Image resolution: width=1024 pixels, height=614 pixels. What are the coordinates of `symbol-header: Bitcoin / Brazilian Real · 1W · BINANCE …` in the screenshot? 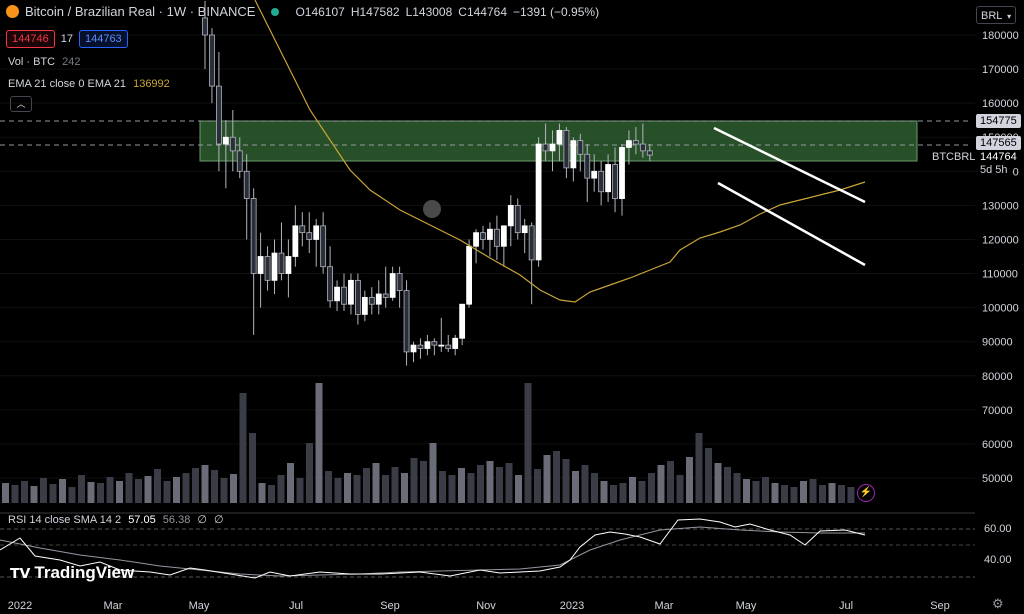 It's located at (302, 11).